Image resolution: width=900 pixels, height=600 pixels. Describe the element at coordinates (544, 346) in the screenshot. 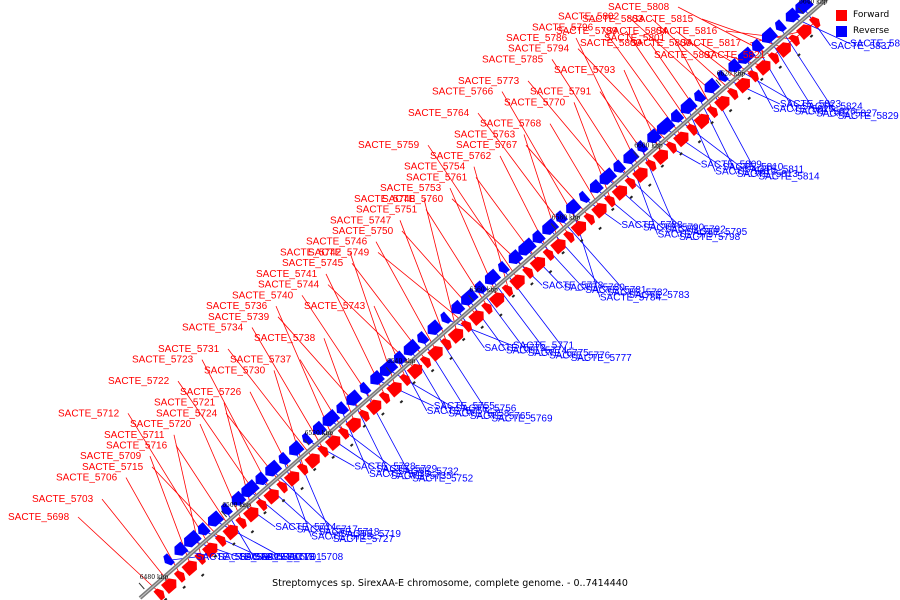

I see `gene-label: SACTE_5771` at that location.